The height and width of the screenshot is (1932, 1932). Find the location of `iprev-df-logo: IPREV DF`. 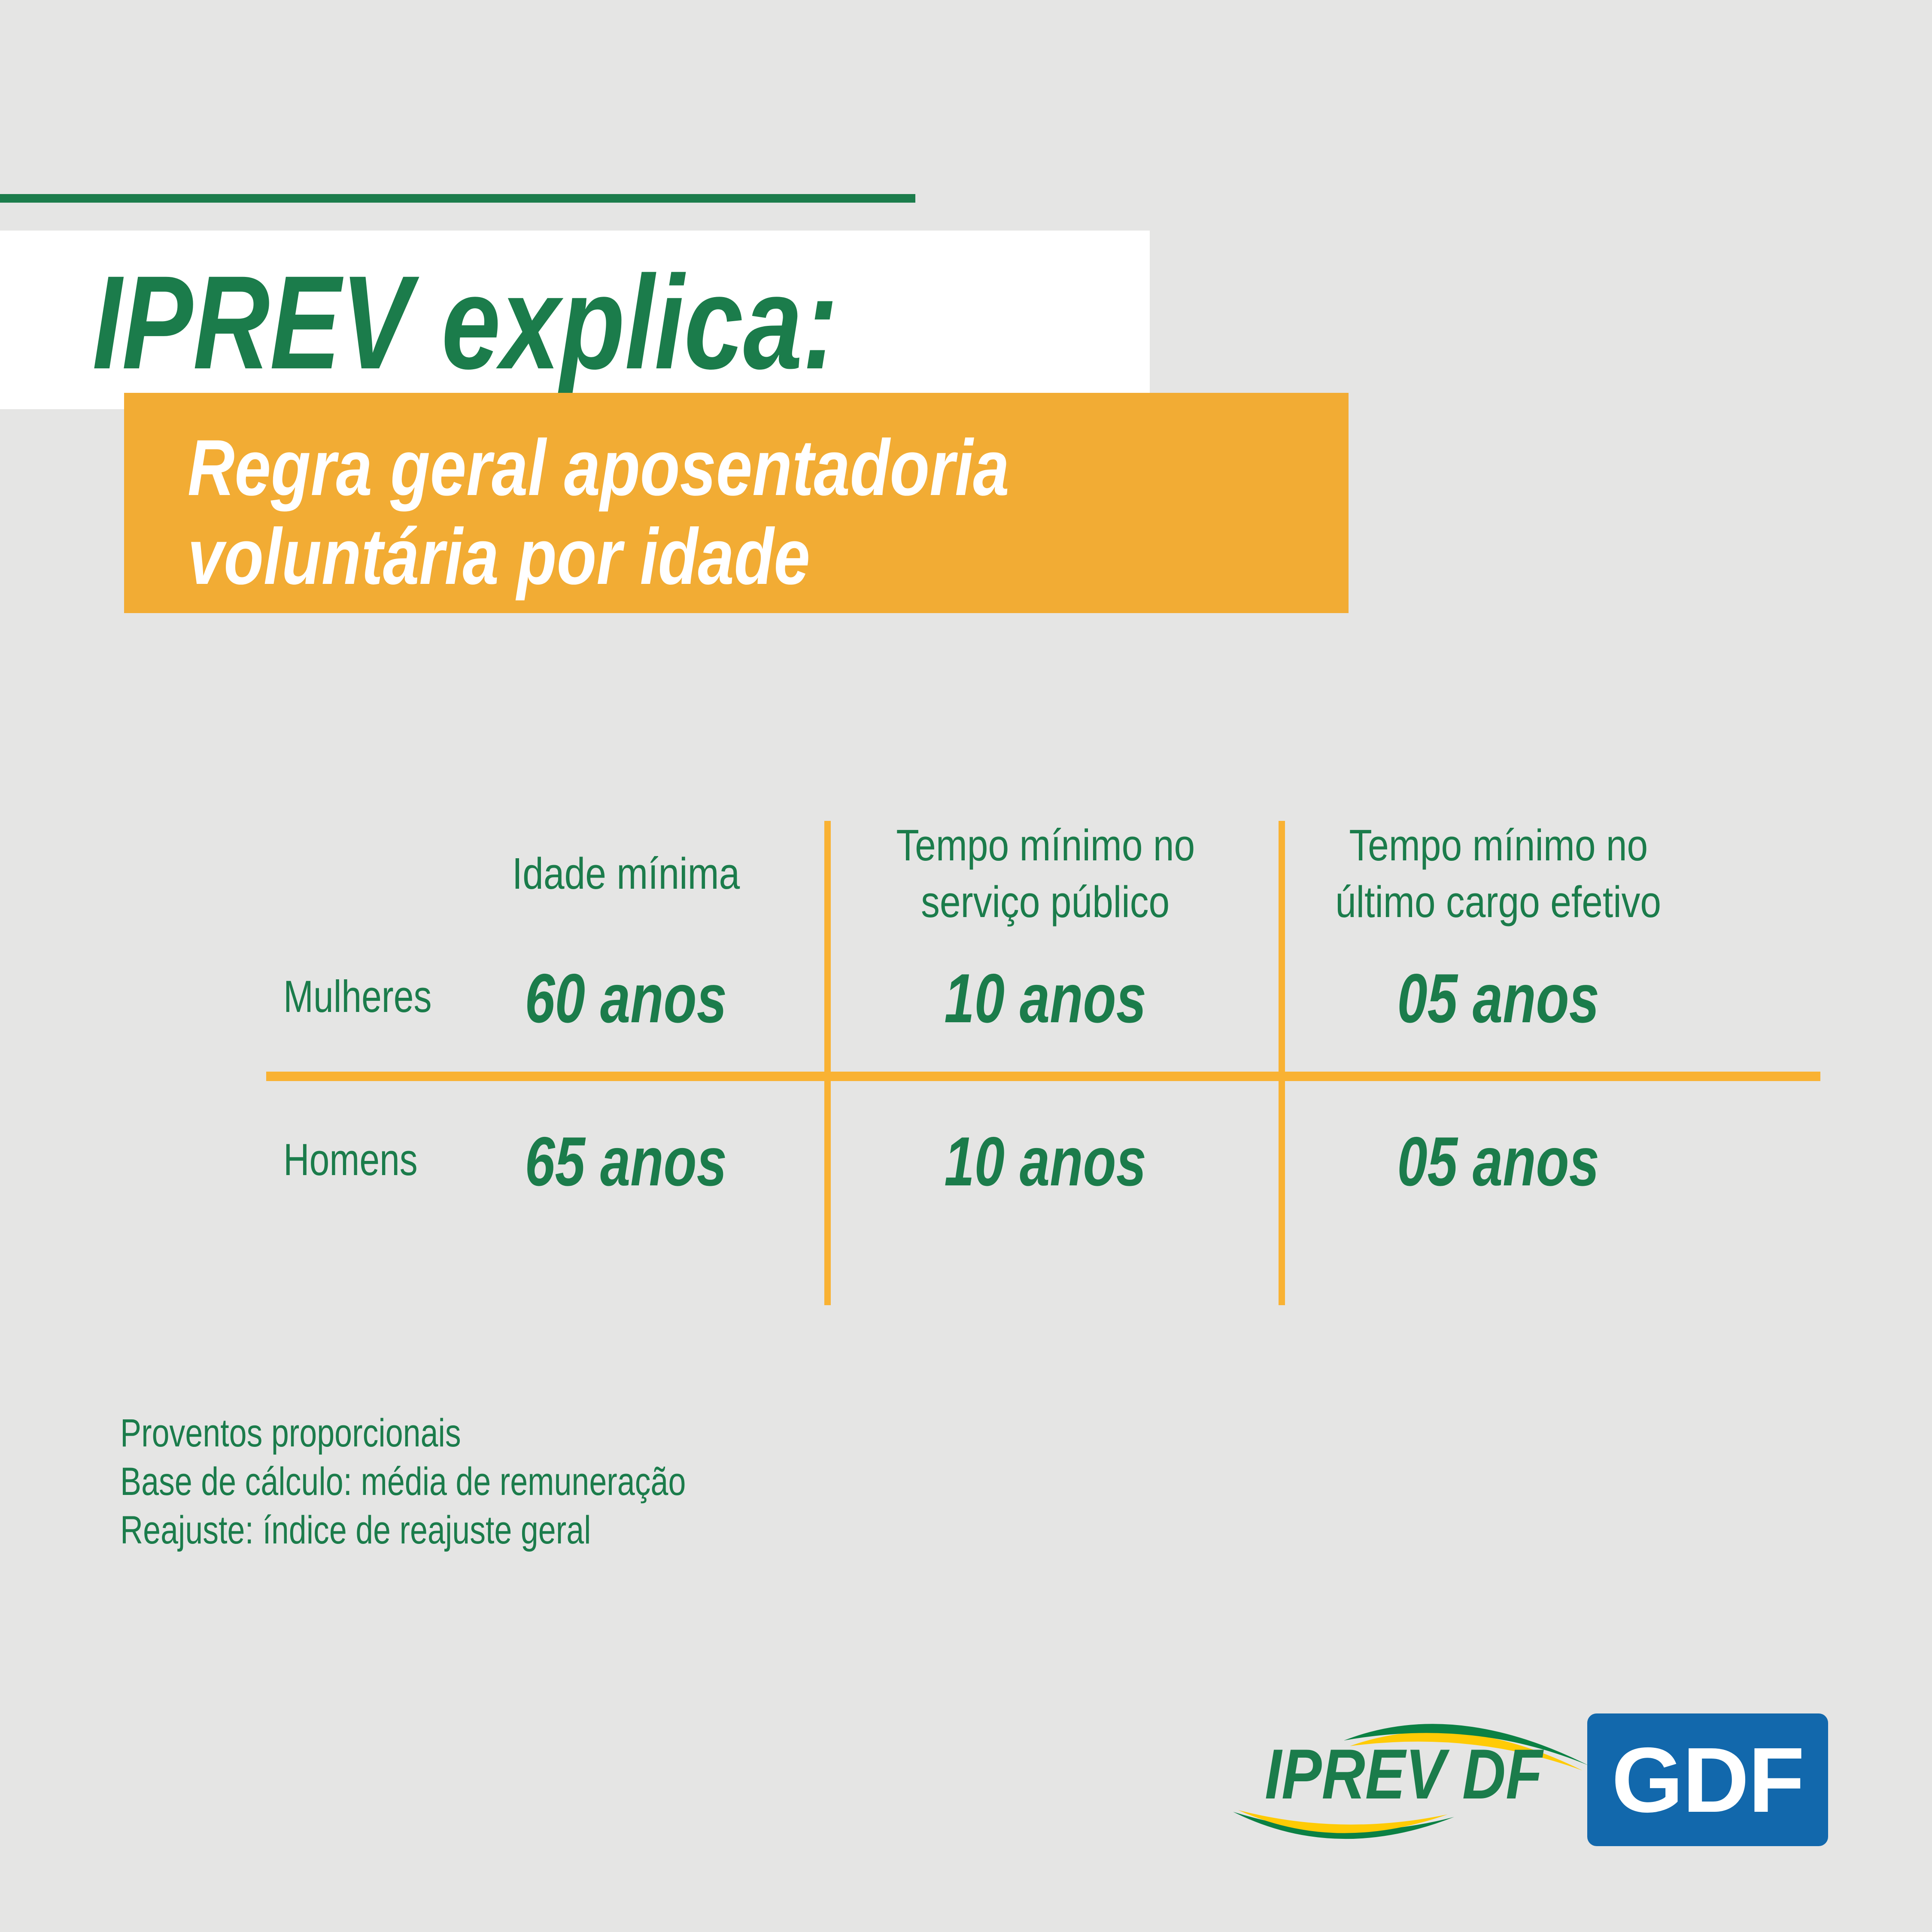

iprev-df-logo: IPREV DF is located at coordinates (1404, 1775).